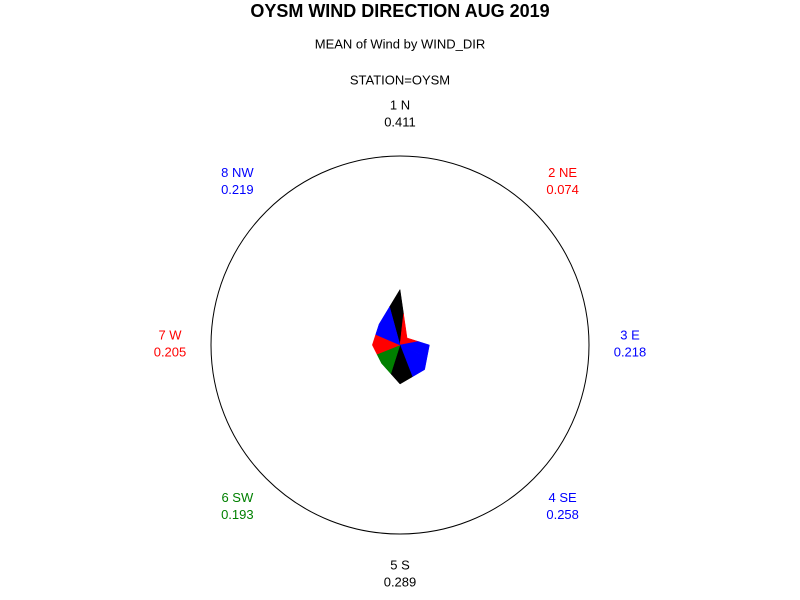 Image resolution: width=800 pixels, height=600 pixels. Describe the element at coordinates (400, 121) in the screenshot. I see `value-label: 0.411` at that location.